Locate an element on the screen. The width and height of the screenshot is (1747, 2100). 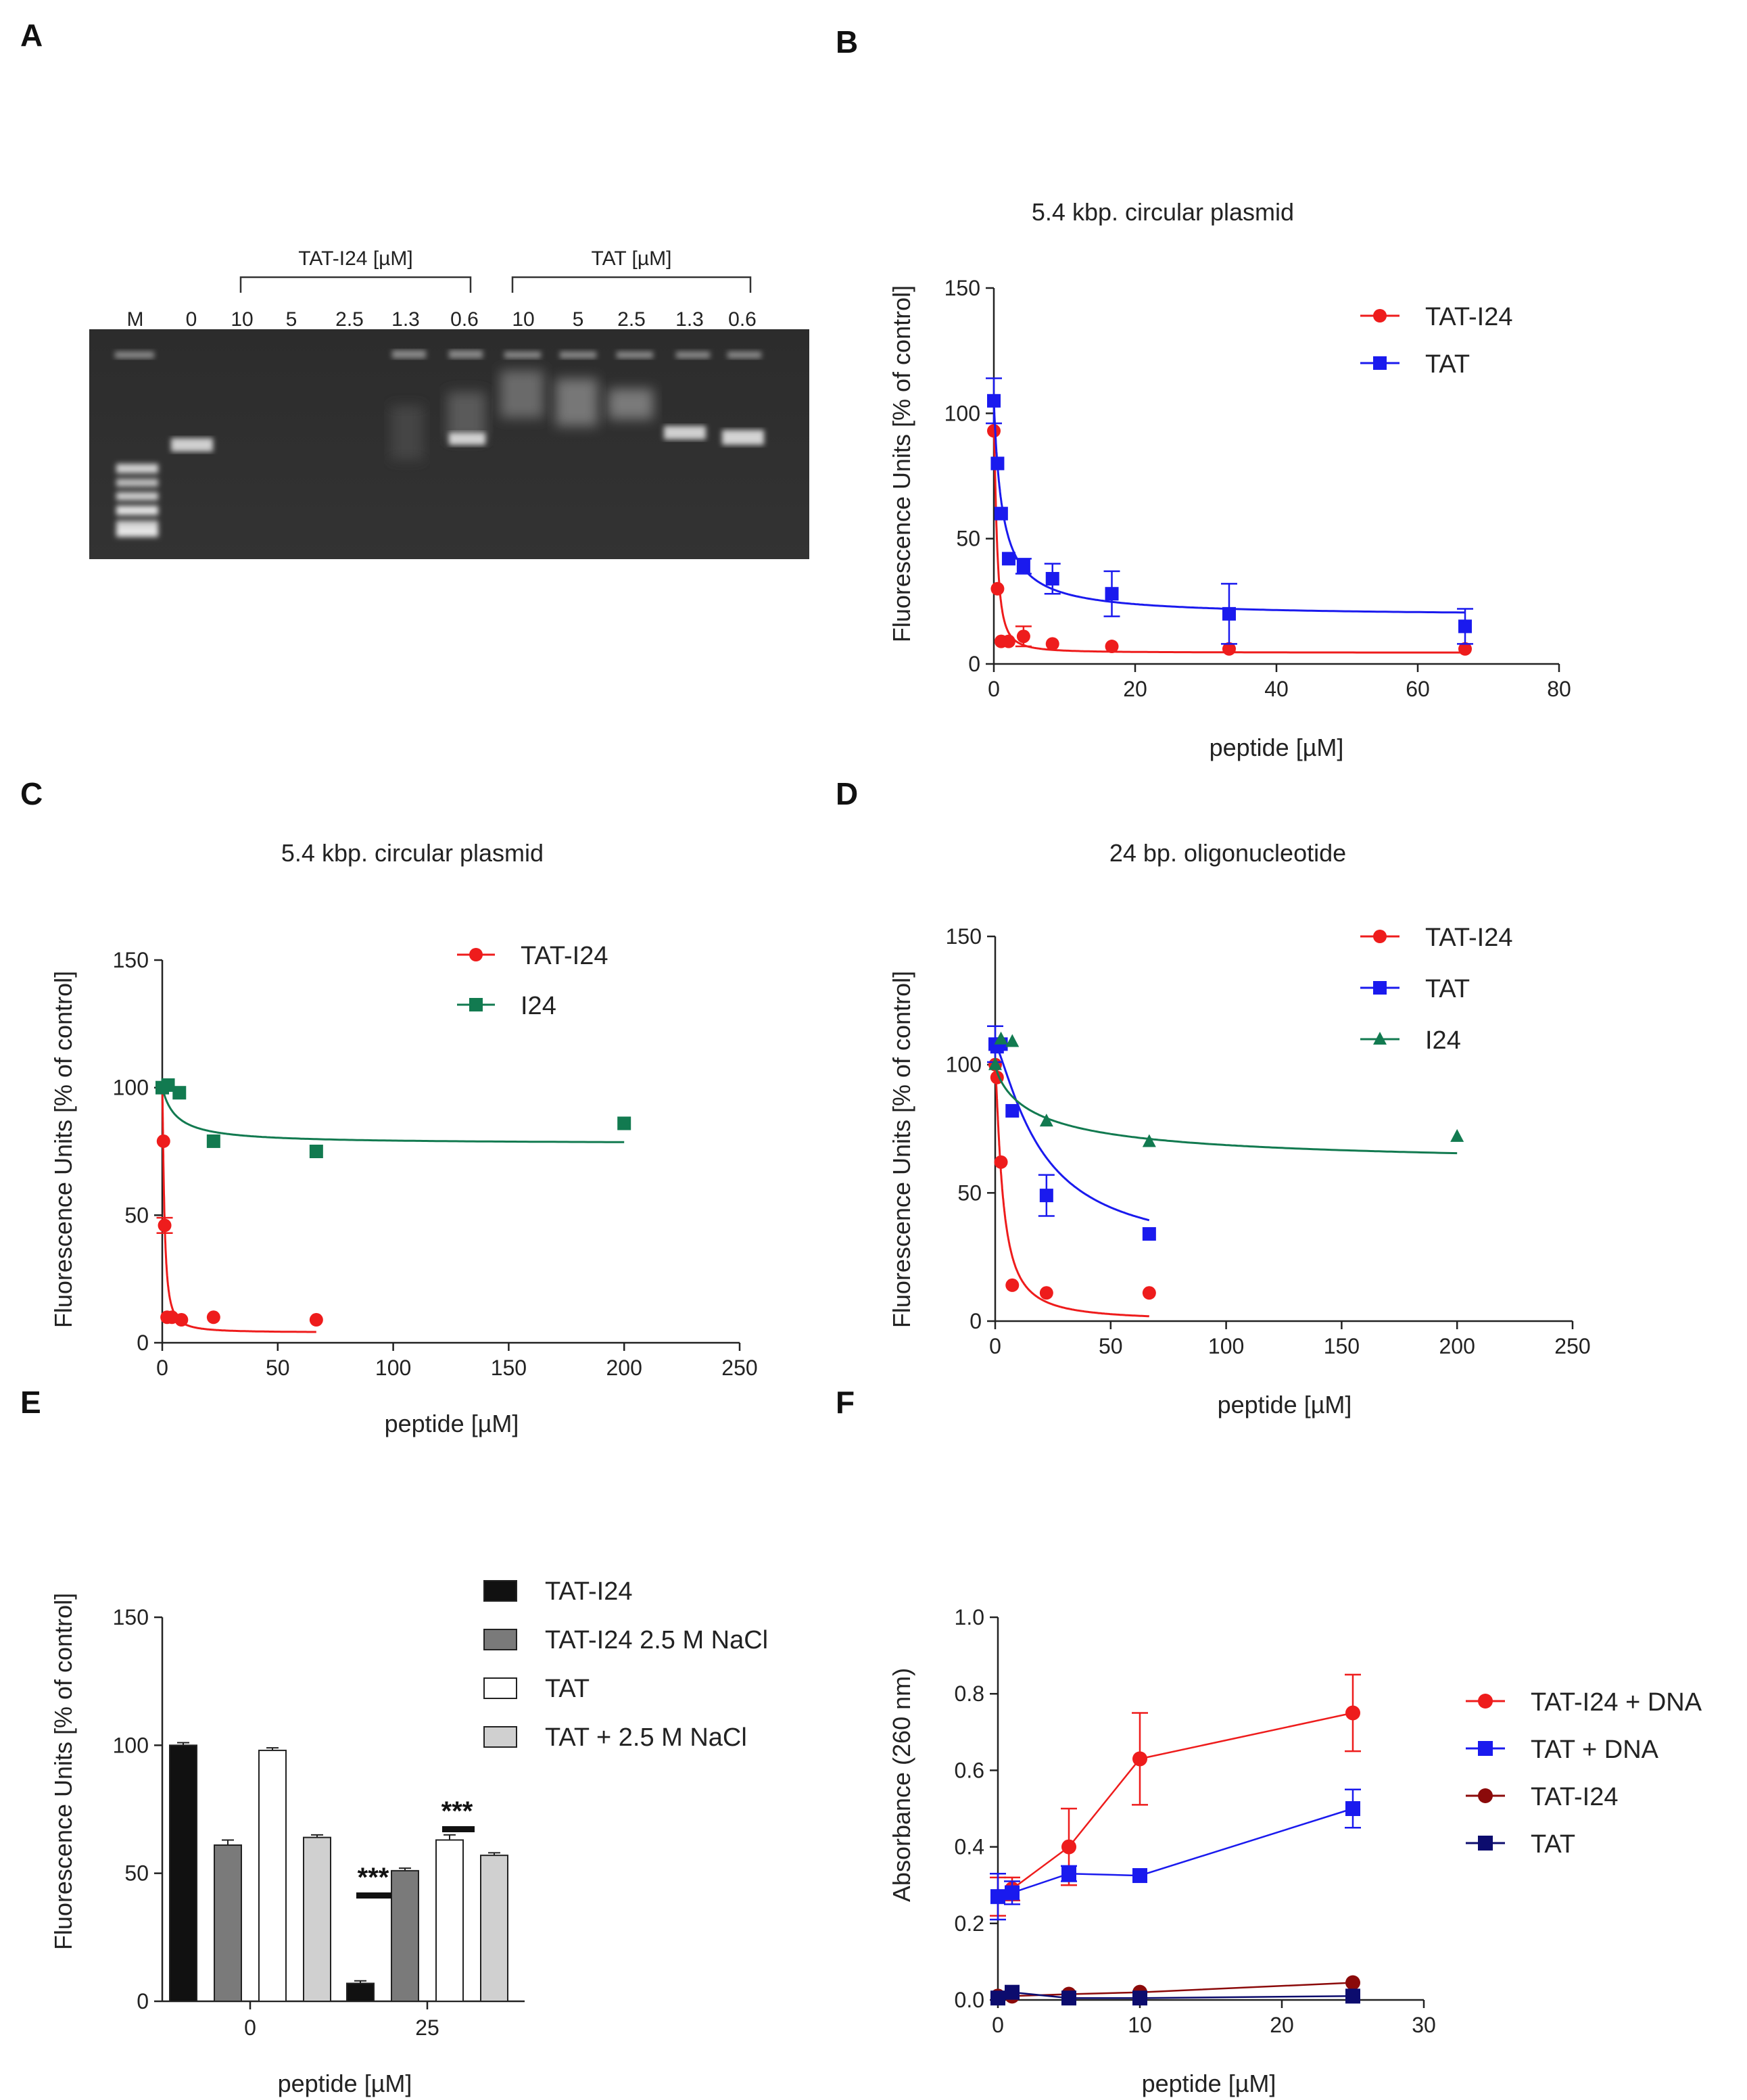
x-tick-label: 200 is located at coordinates (624, 1368).